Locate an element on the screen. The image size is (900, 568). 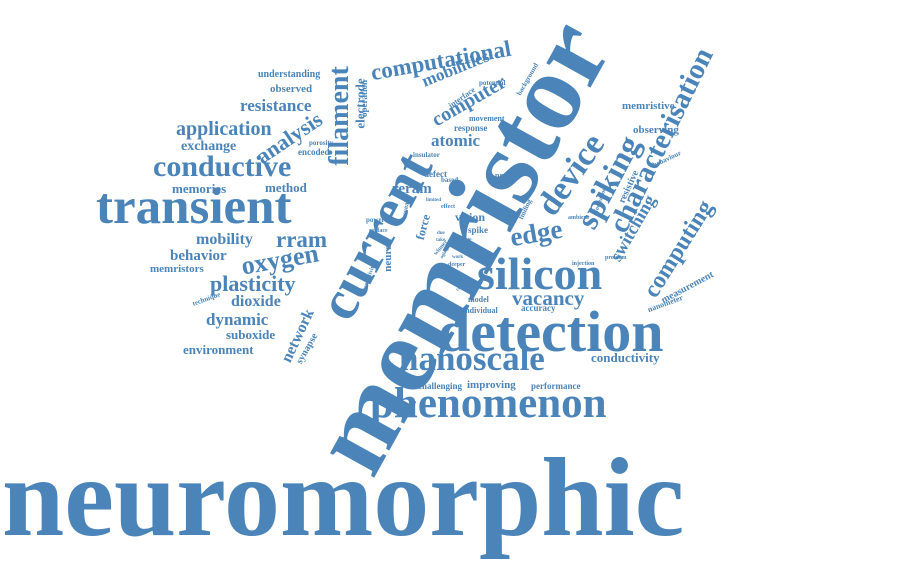
word-movement: movement is located at coordinates (487, 118).